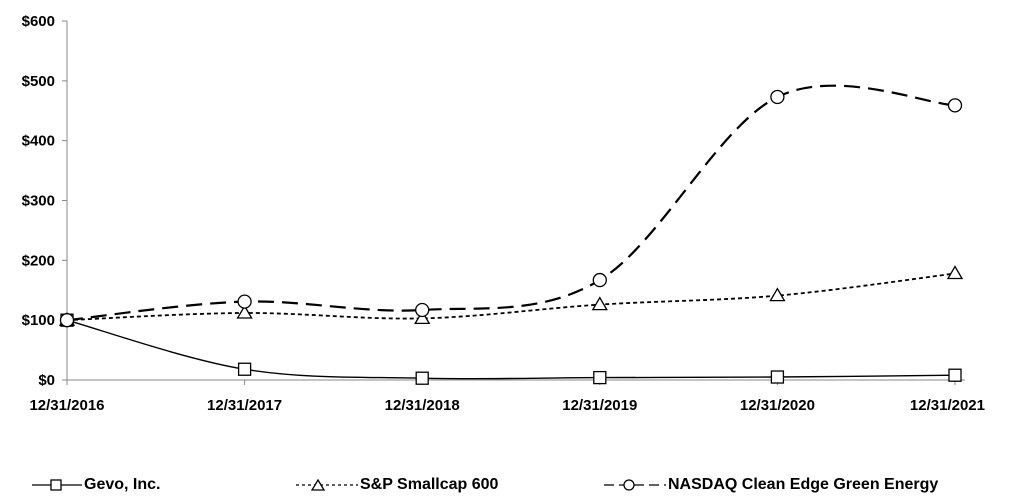 This screenshot has height=501, width=1029. I want to click on x-tick-label: 12/31/2016, so click(66, 405).